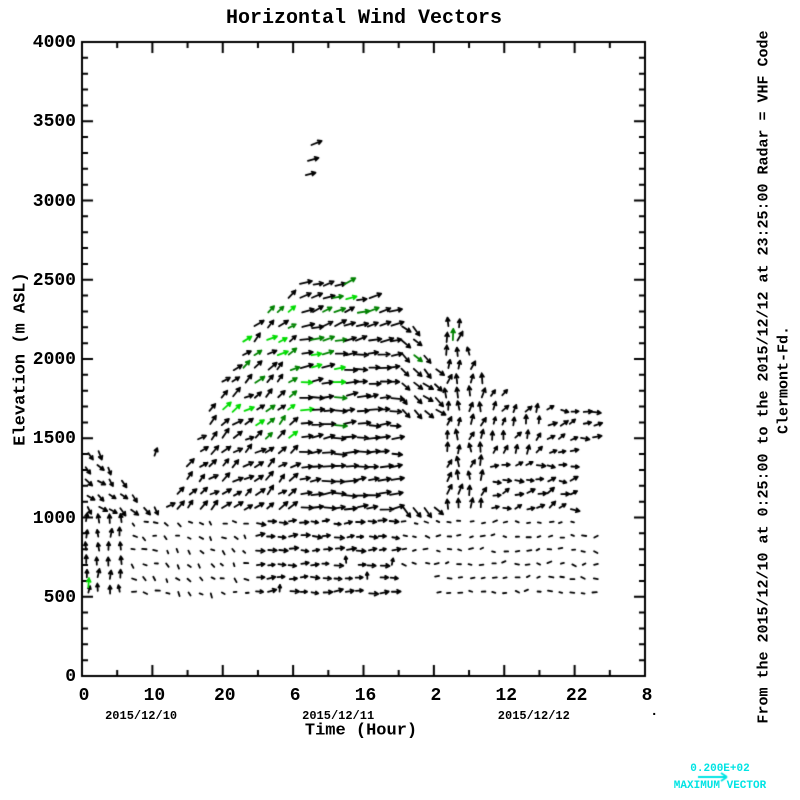  What do you see at coordinates (365, 696) in the screenshot?
I see `x-tick-label: 16` at bounding box center [365, 696].